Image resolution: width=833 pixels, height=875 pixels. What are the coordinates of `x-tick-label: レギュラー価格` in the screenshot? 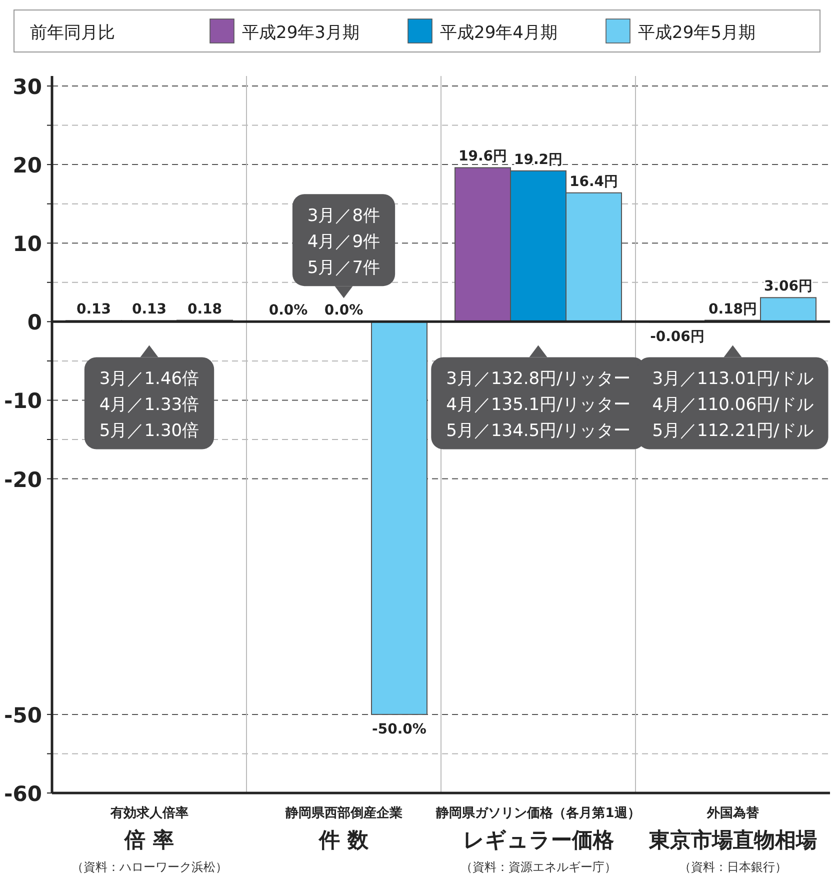 It's located at (538, 840).